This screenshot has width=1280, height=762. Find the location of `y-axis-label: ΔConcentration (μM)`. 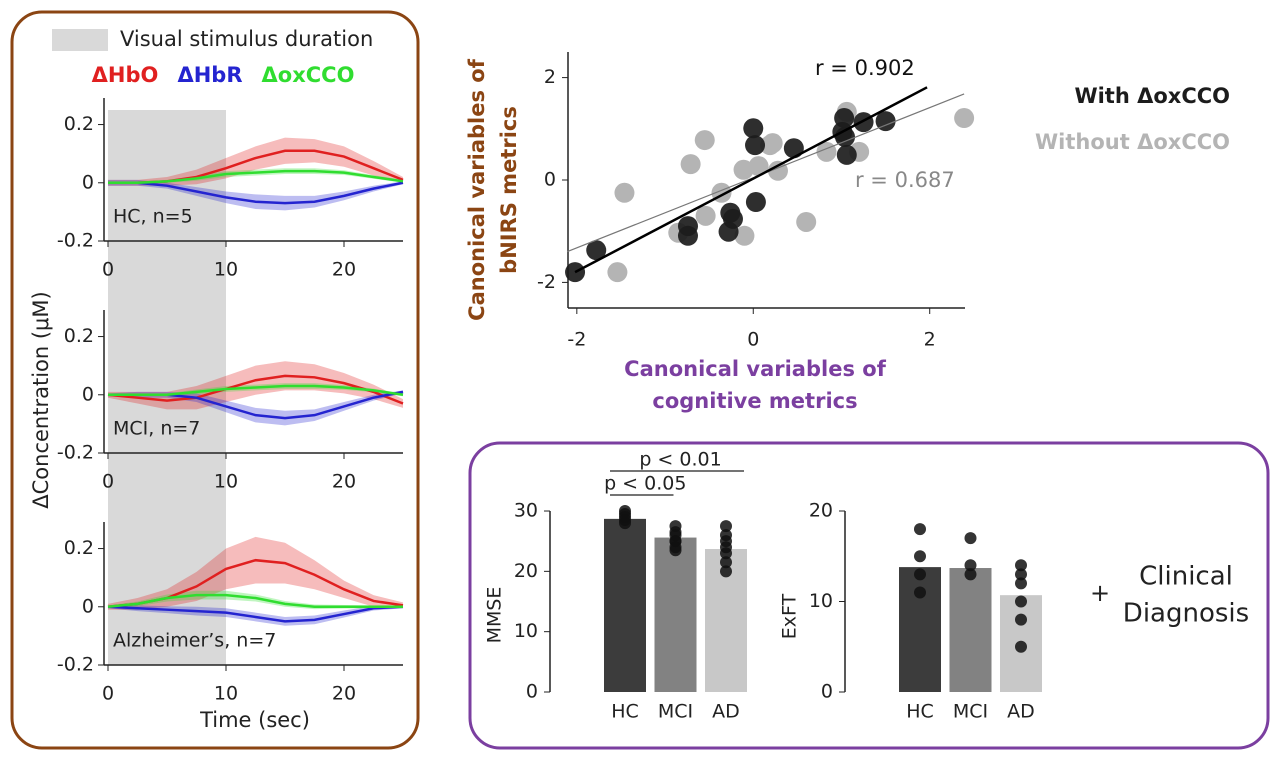

y-axis-label: ΔConcentration (μM) is located at coordinates (41, 399).